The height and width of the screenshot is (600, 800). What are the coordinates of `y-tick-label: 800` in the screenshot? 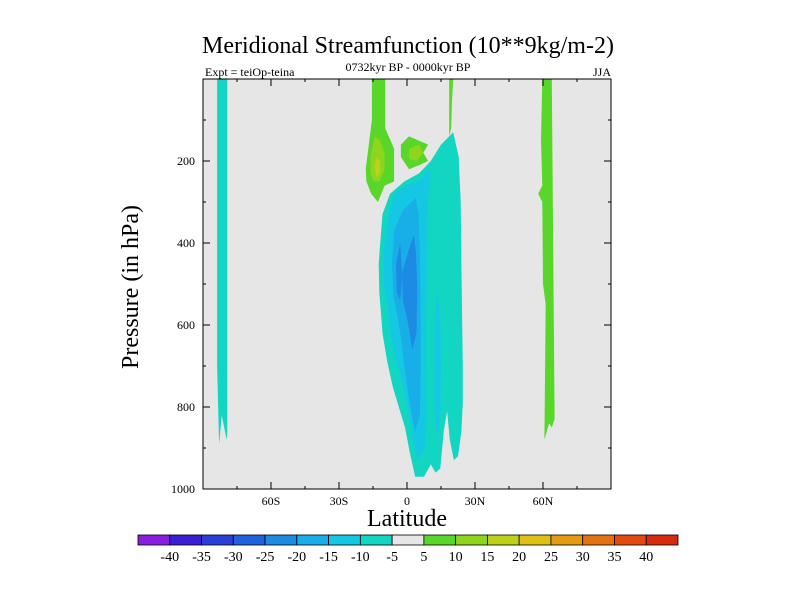 It's located at (186, 407).